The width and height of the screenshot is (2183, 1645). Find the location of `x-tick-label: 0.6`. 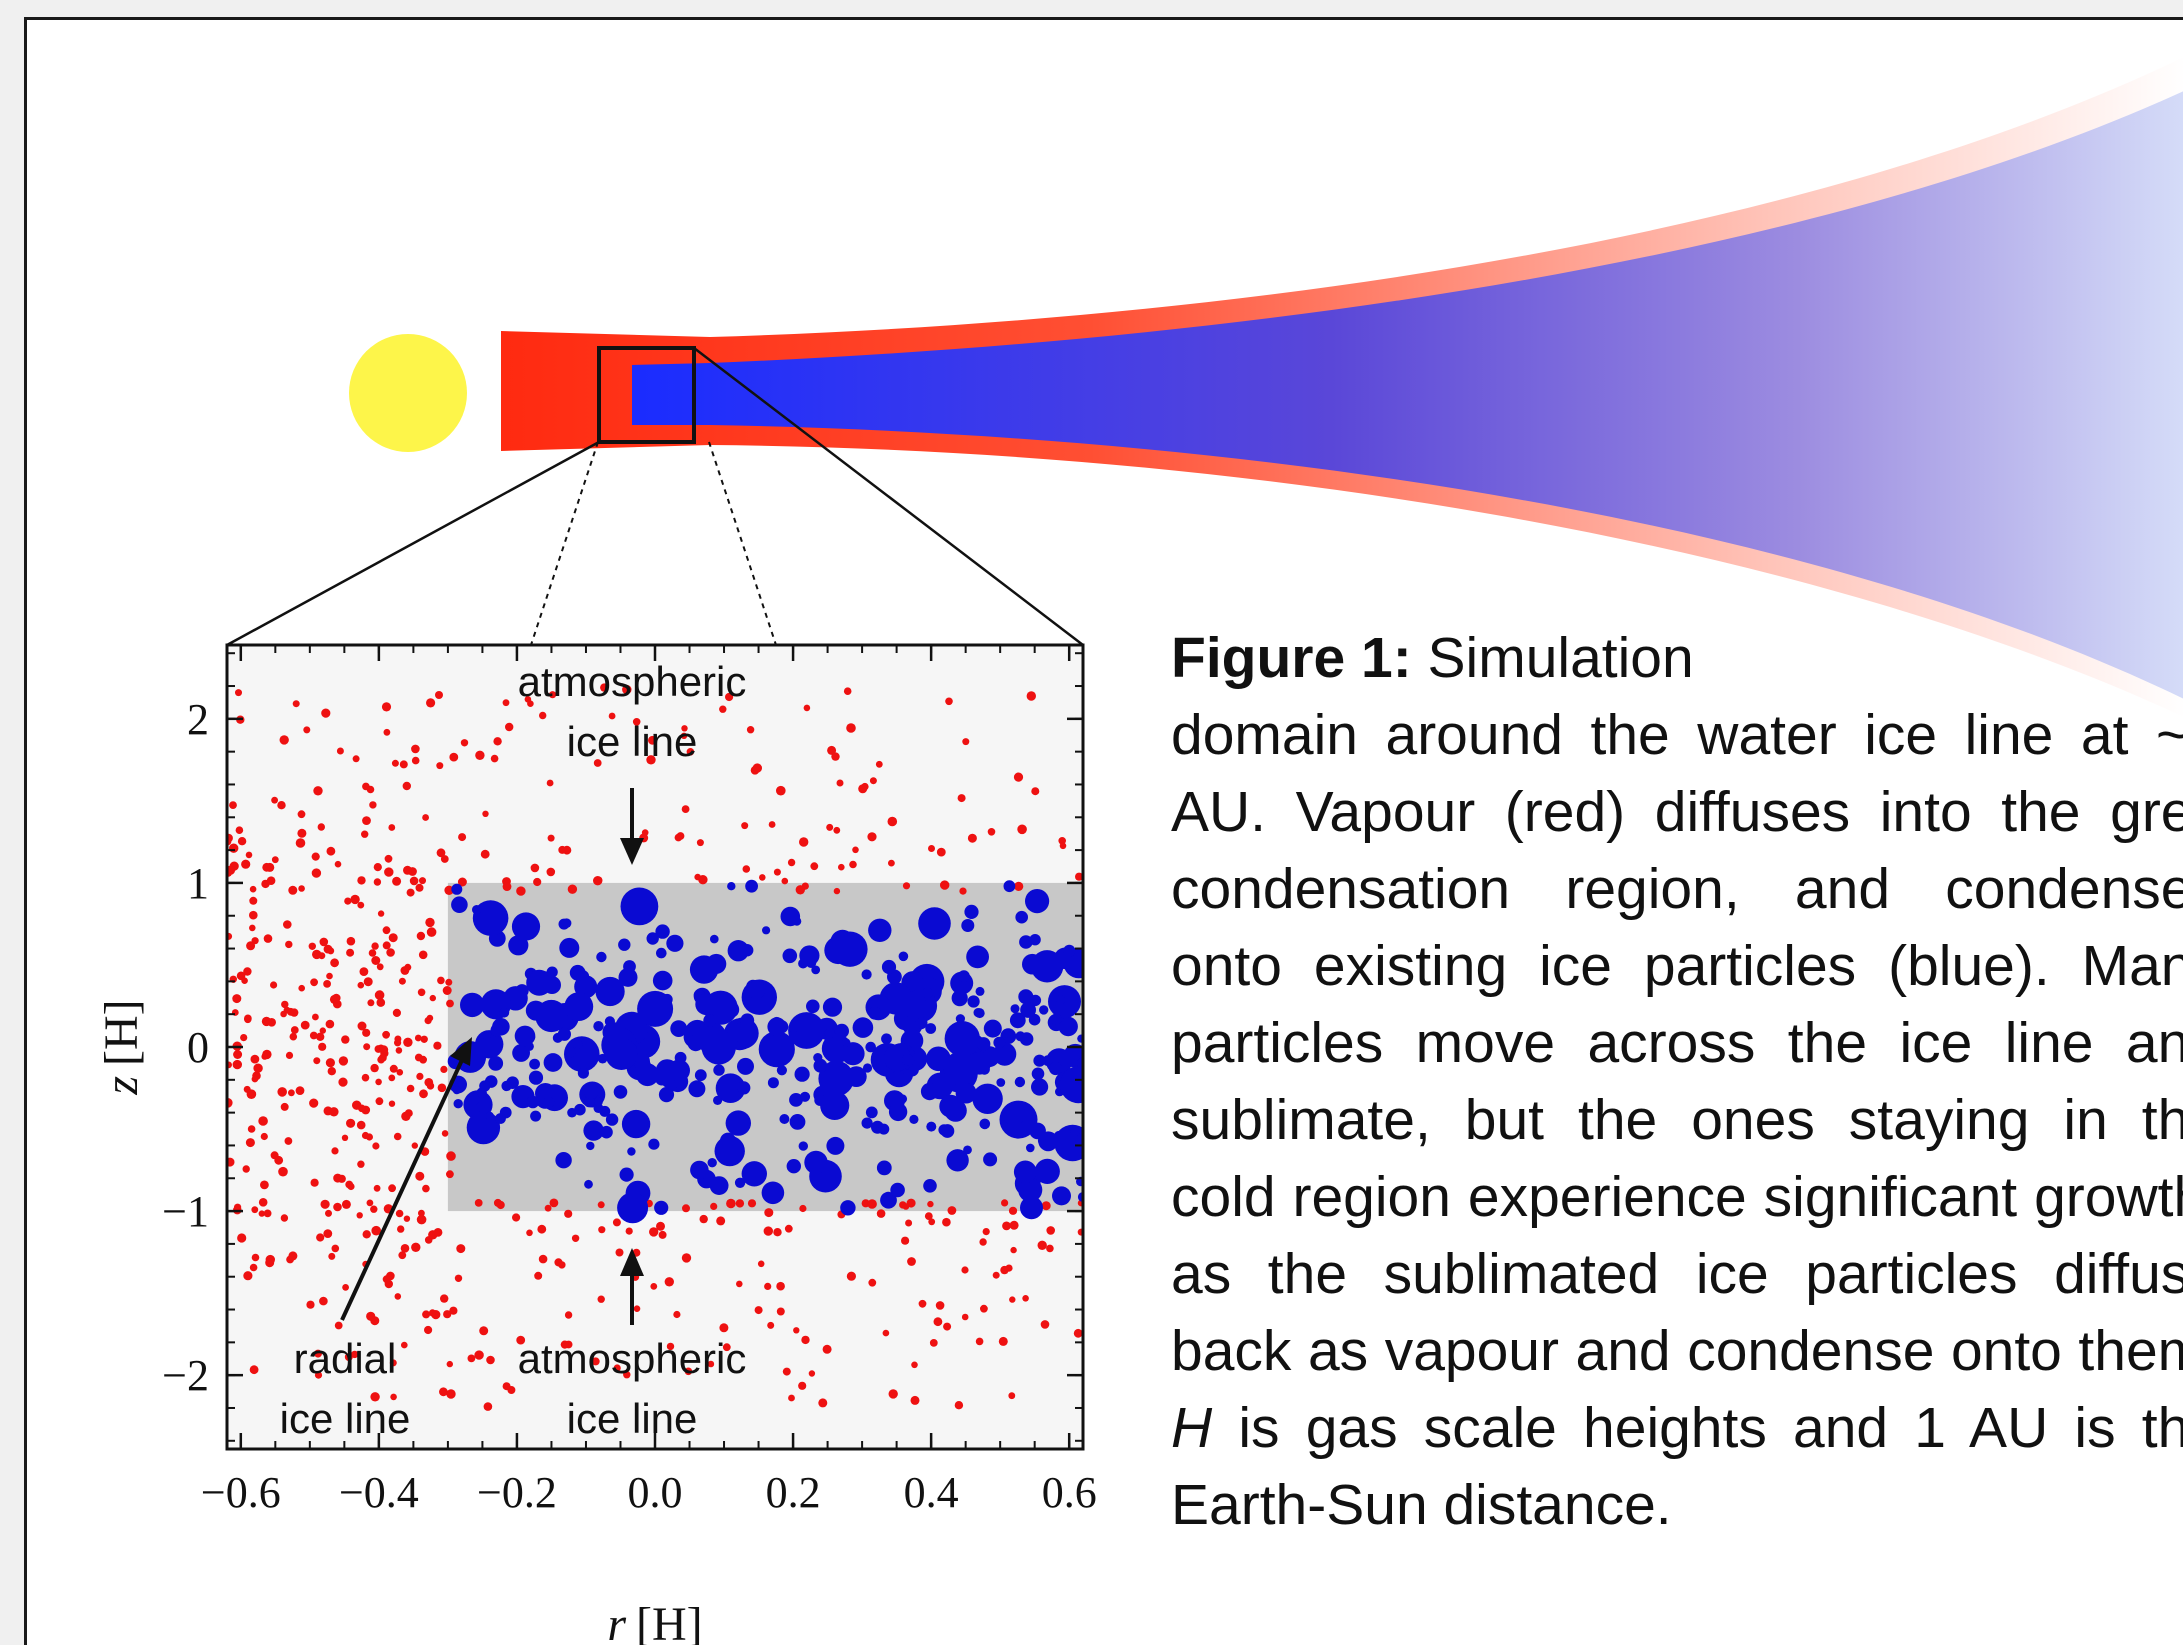

x-tick-label: 0.6 is located at coordinates (1069, 1492).